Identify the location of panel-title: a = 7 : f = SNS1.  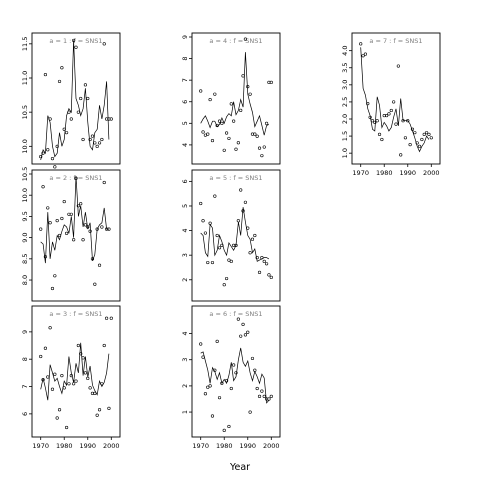
(395, 41).